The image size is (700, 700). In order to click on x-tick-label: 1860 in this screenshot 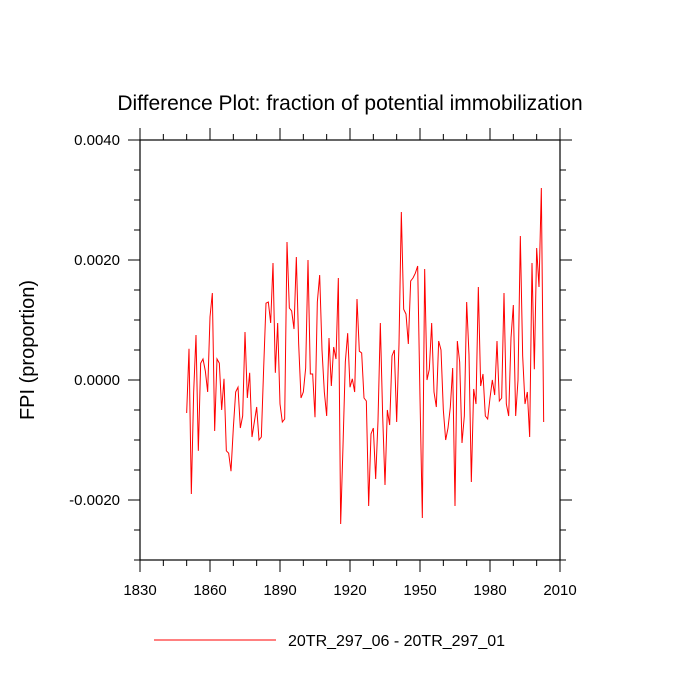, I will do `click(209, 590)`.